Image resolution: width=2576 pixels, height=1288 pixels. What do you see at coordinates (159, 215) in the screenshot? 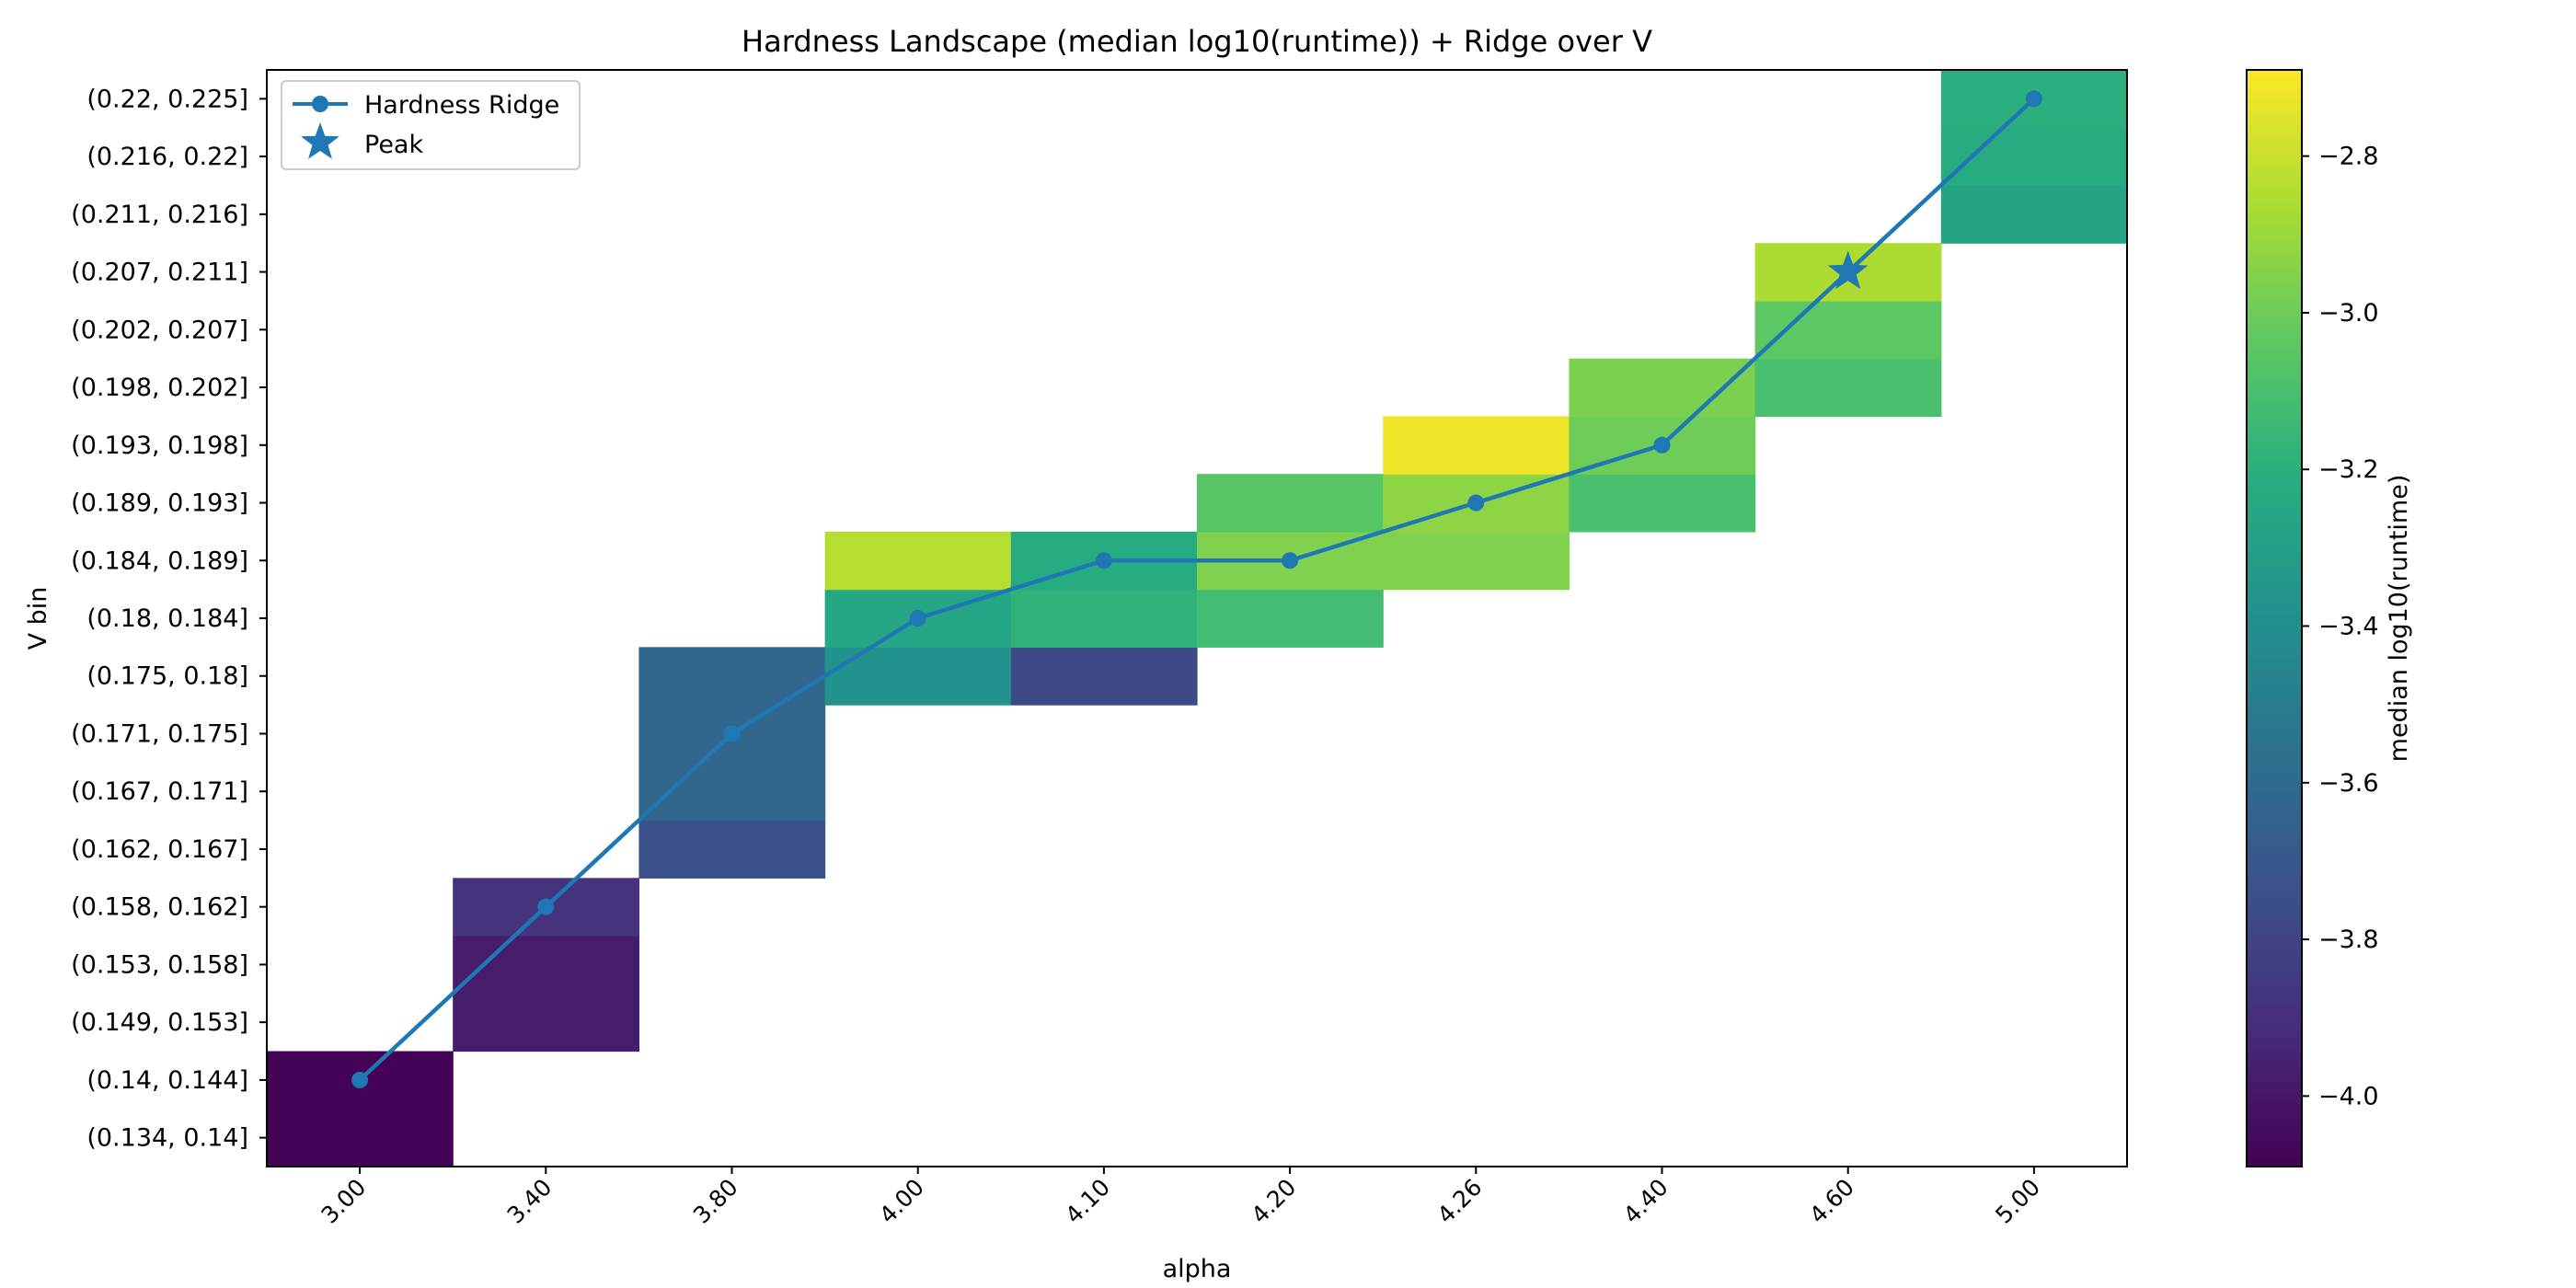
I see `y-tick-label: (0.211, 0.216]` at bounding box center [159, 215].